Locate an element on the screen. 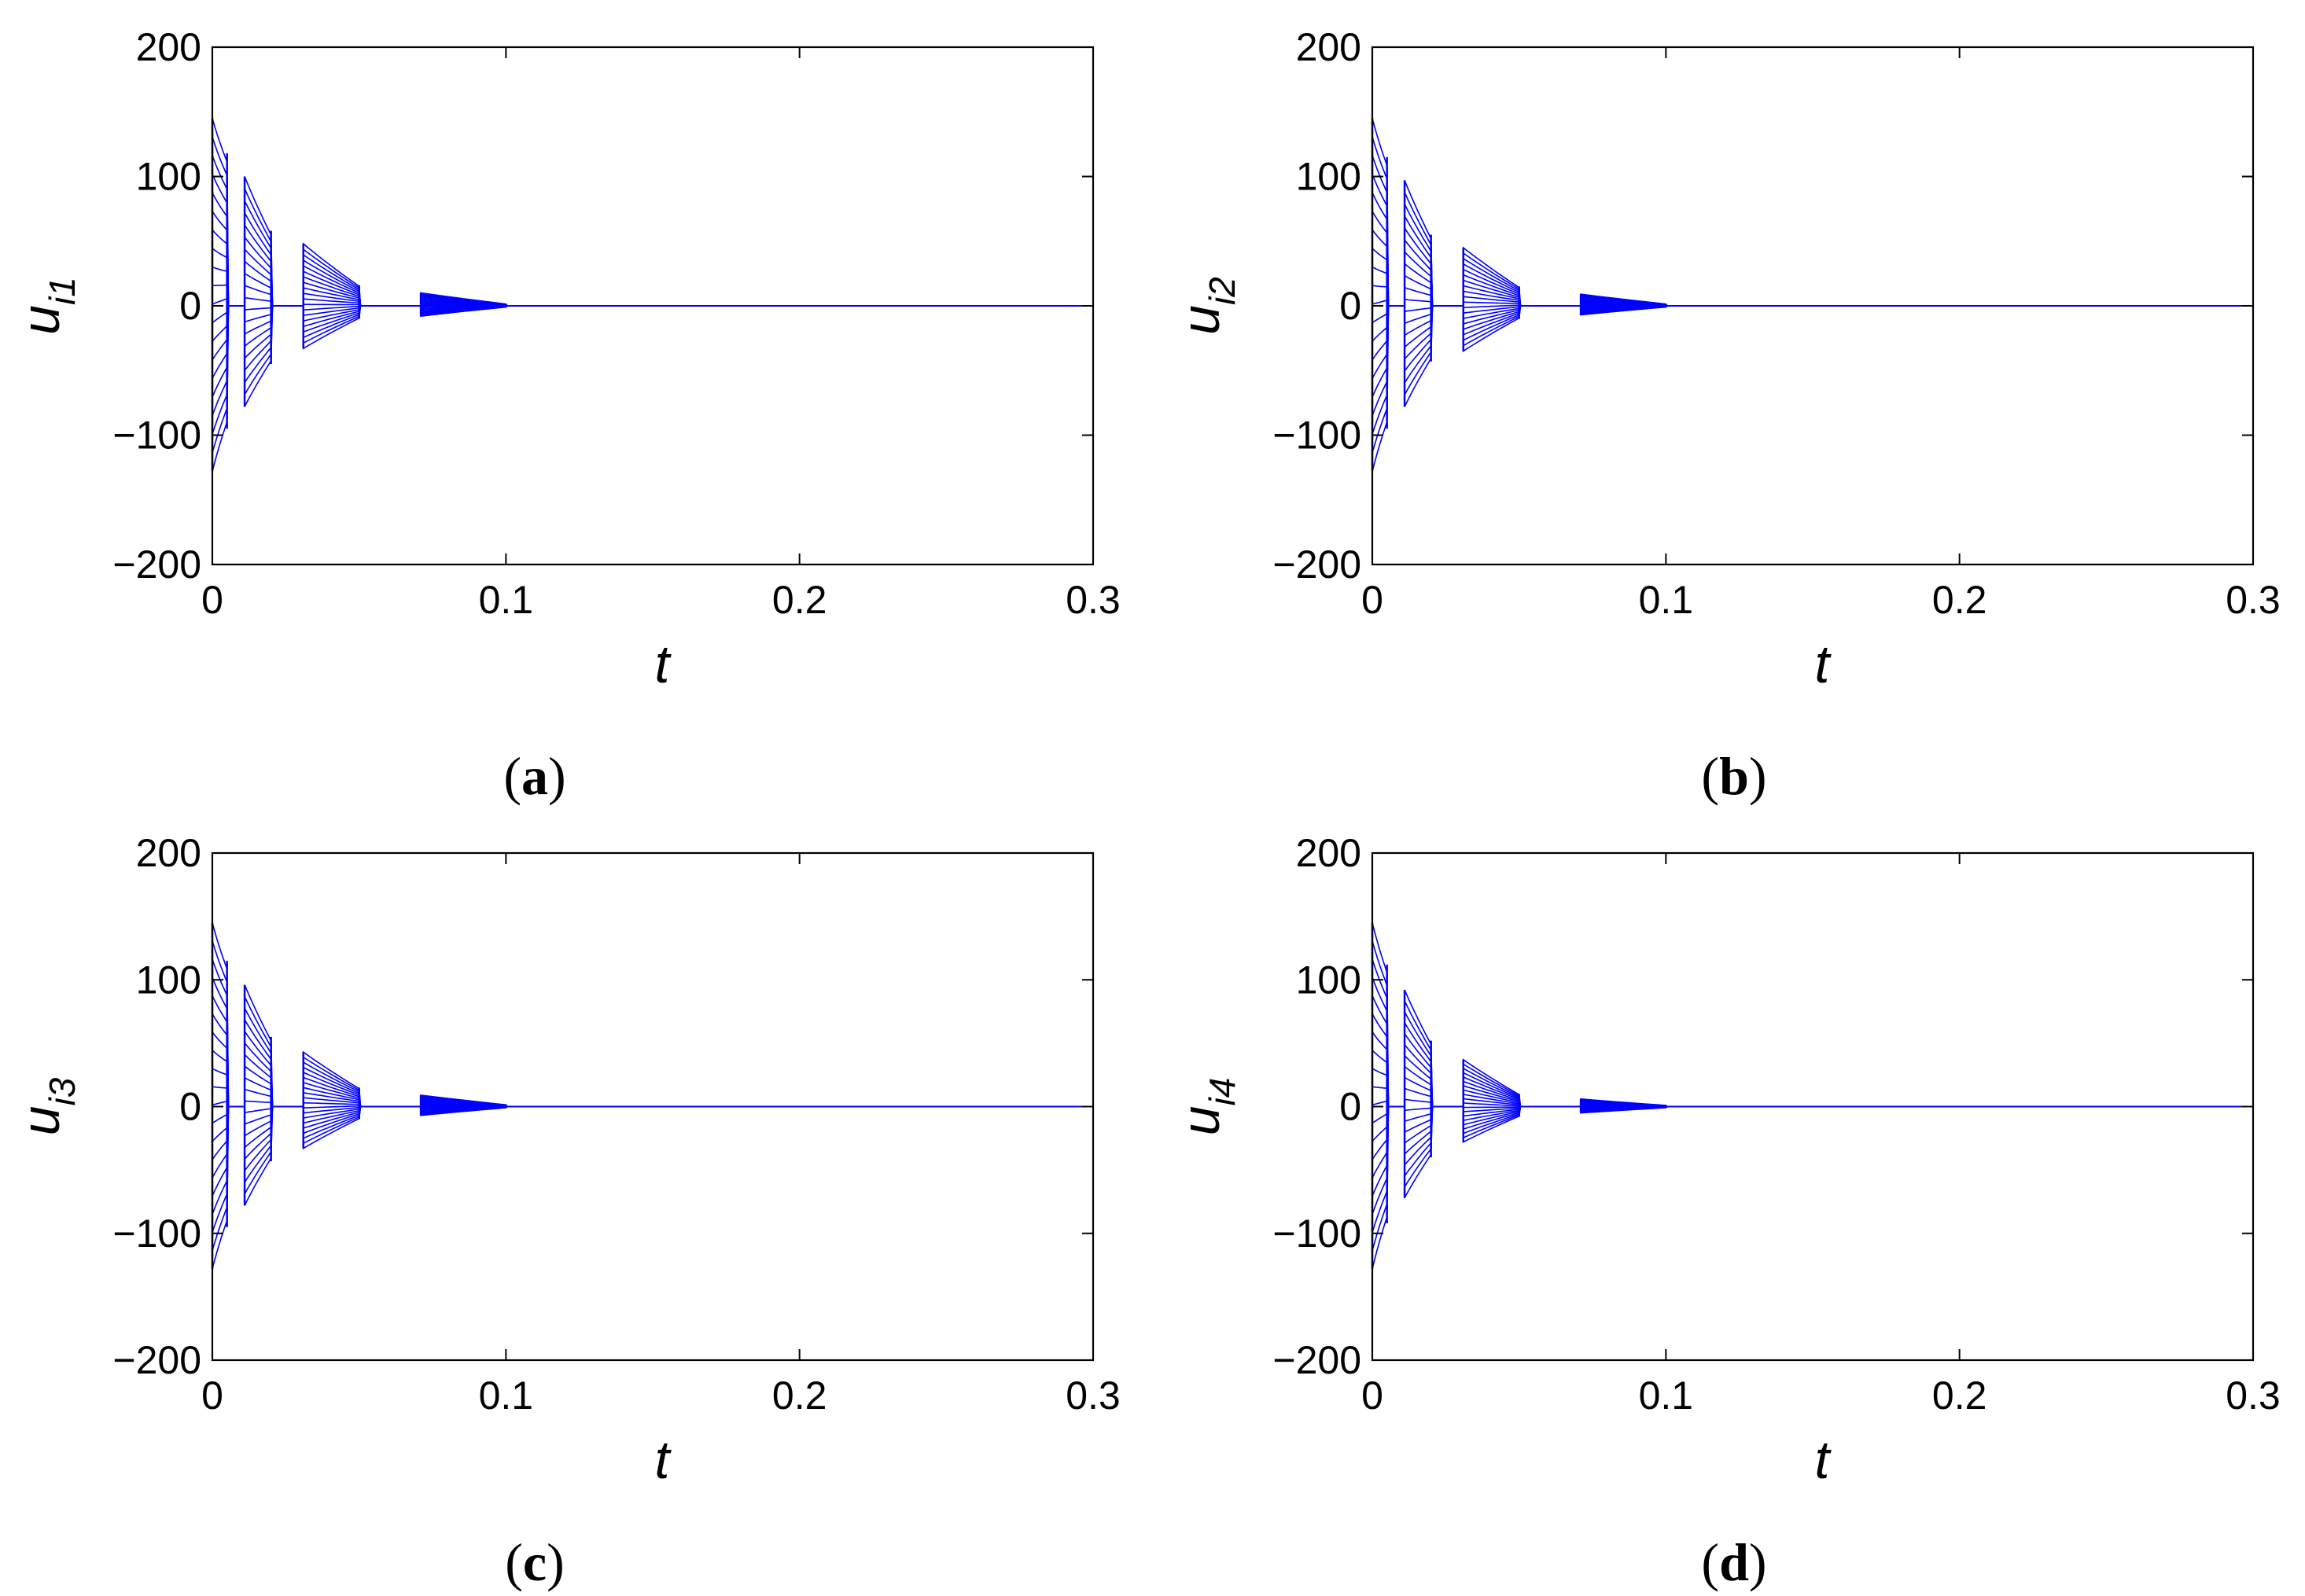 This screenshot has height=1596, width=2305. panel-label: (a) is located at coordinates (534, 776).